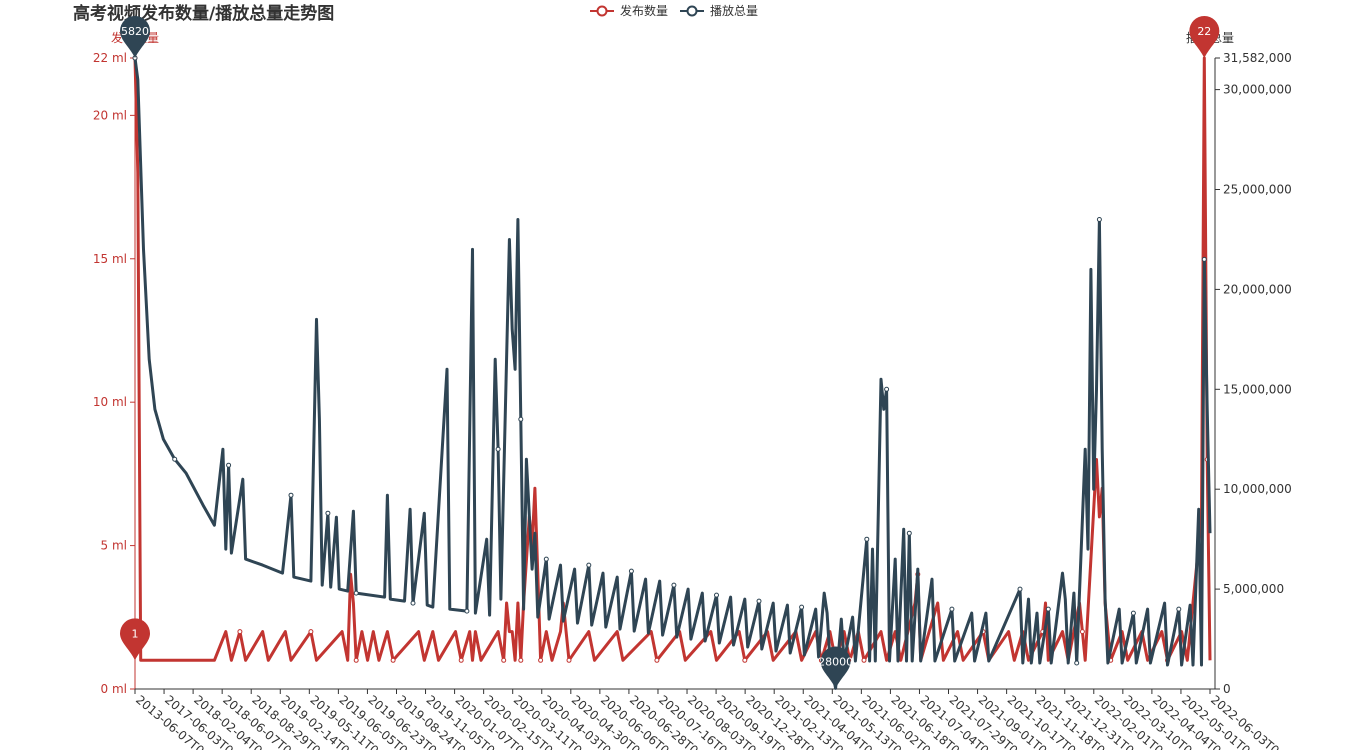  I want to click on legend-label-0: 发布数量, so click(644, 10).